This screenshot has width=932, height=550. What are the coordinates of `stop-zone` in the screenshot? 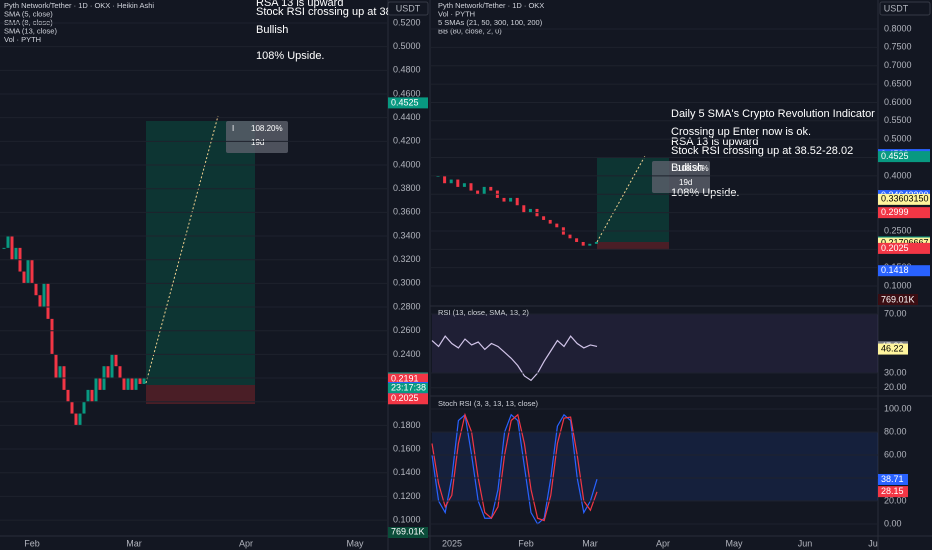 It's located at (200, 394).